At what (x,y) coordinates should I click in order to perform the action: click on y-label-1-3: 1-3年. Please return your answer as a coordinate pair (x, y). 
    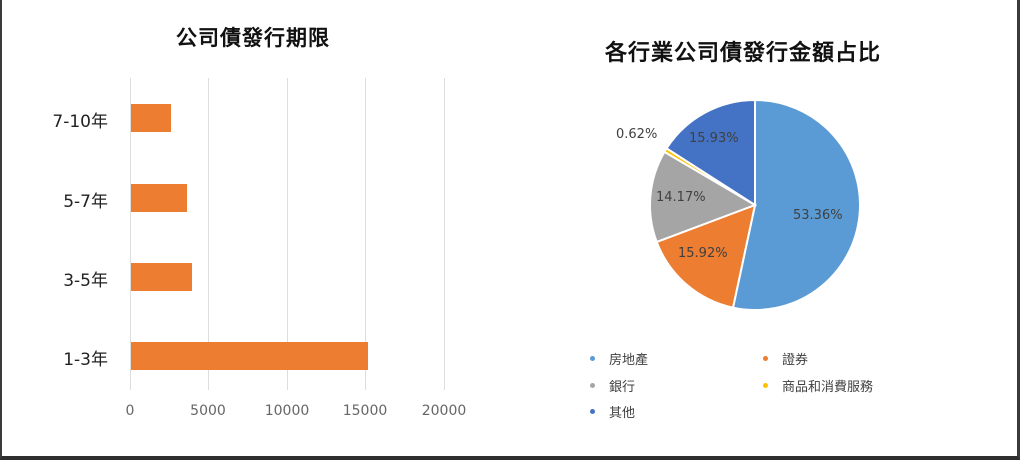
    Looking at the image, I should click on (85, 360).